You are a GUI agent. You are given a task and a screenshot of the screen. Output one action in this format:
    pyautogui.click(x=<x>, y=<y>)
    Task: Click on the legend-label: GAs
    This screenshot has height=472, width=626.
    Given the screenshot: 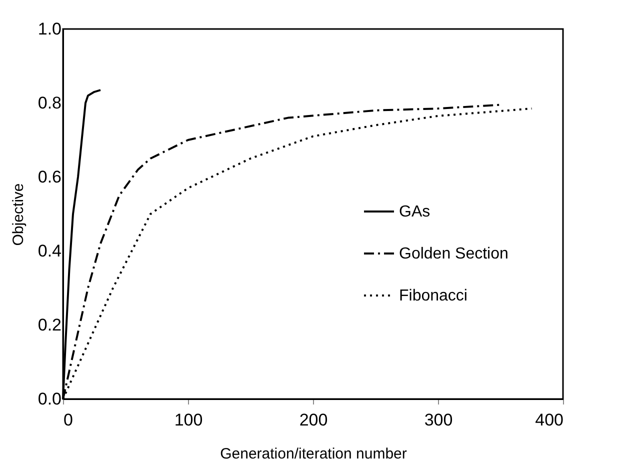 What is the action you would take?
    pyautogui.click(x=414, y=212)
    